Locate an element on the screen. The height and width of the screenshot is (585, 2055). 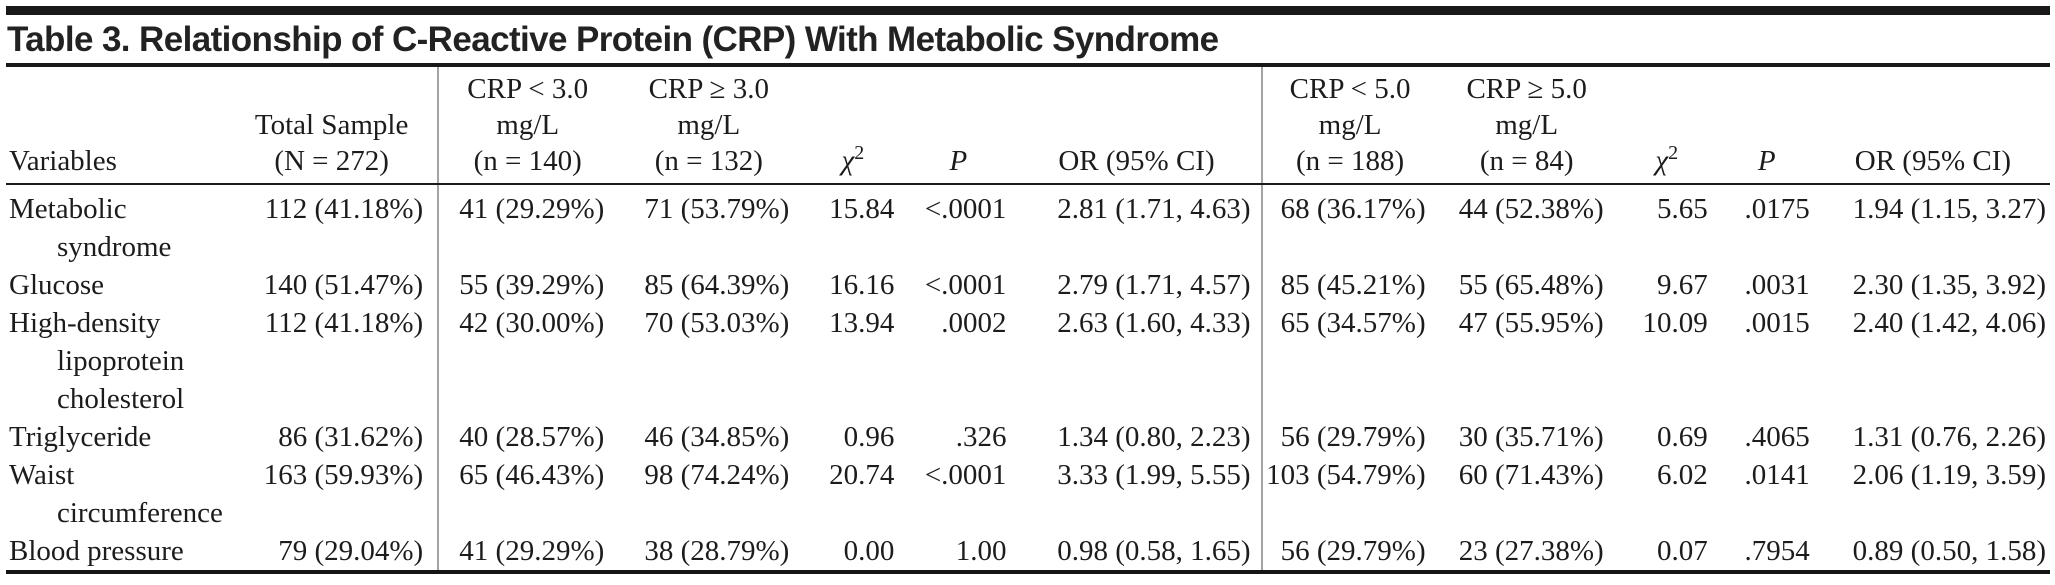
cell-or-group5: 2.40 (1.42, 4.06) is located at coordinates (1949, 323).